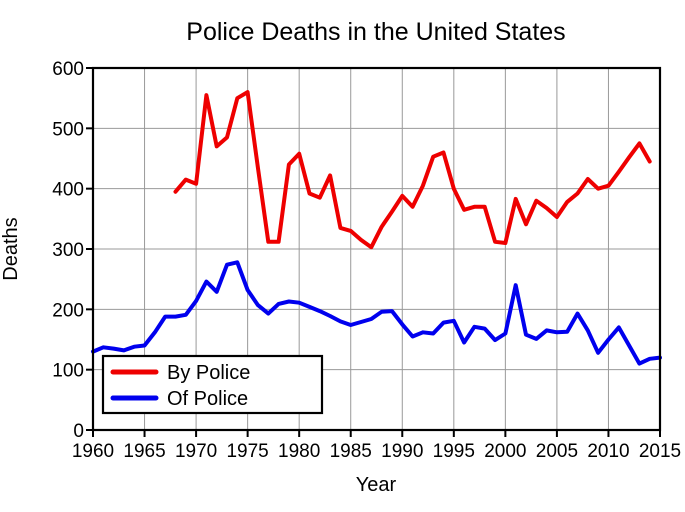 This screenshot has height=512, width=685. I want to click on legend: By Police Of Police, so click(212, 384).